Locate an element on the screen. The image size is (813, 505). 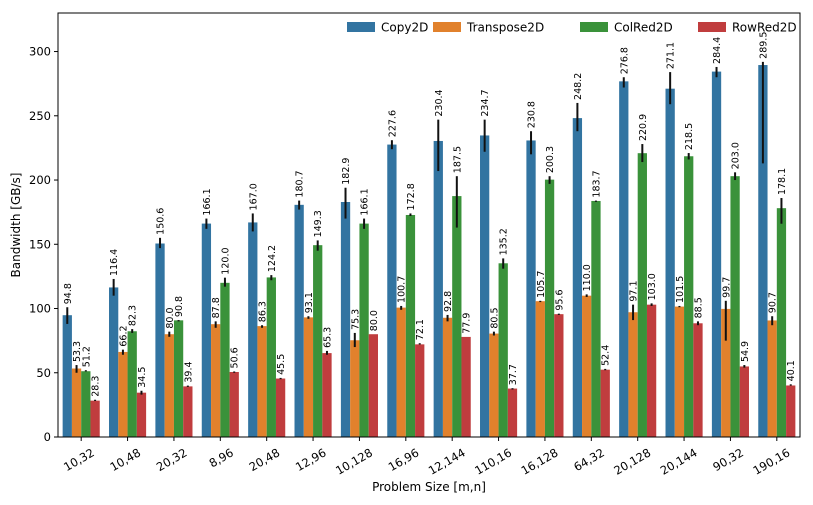
data-label-transpose2d-10: 105.7 is located at coordinates (541, 284).